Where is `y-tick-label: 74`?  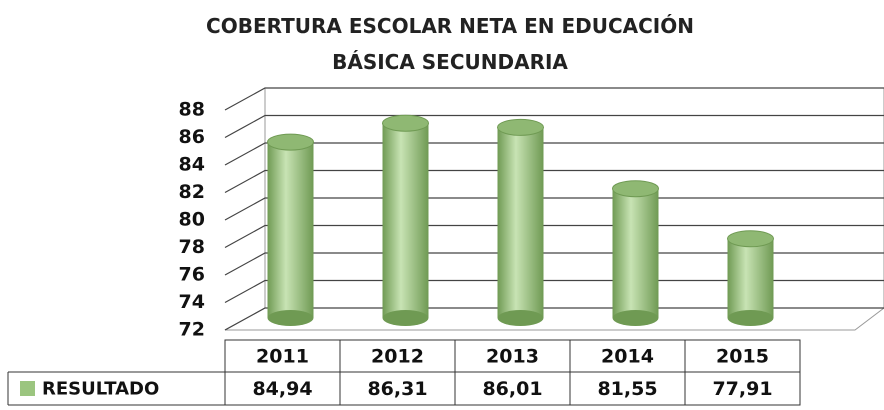
y-tick-label: 74 is located at coordinates (192, 302).